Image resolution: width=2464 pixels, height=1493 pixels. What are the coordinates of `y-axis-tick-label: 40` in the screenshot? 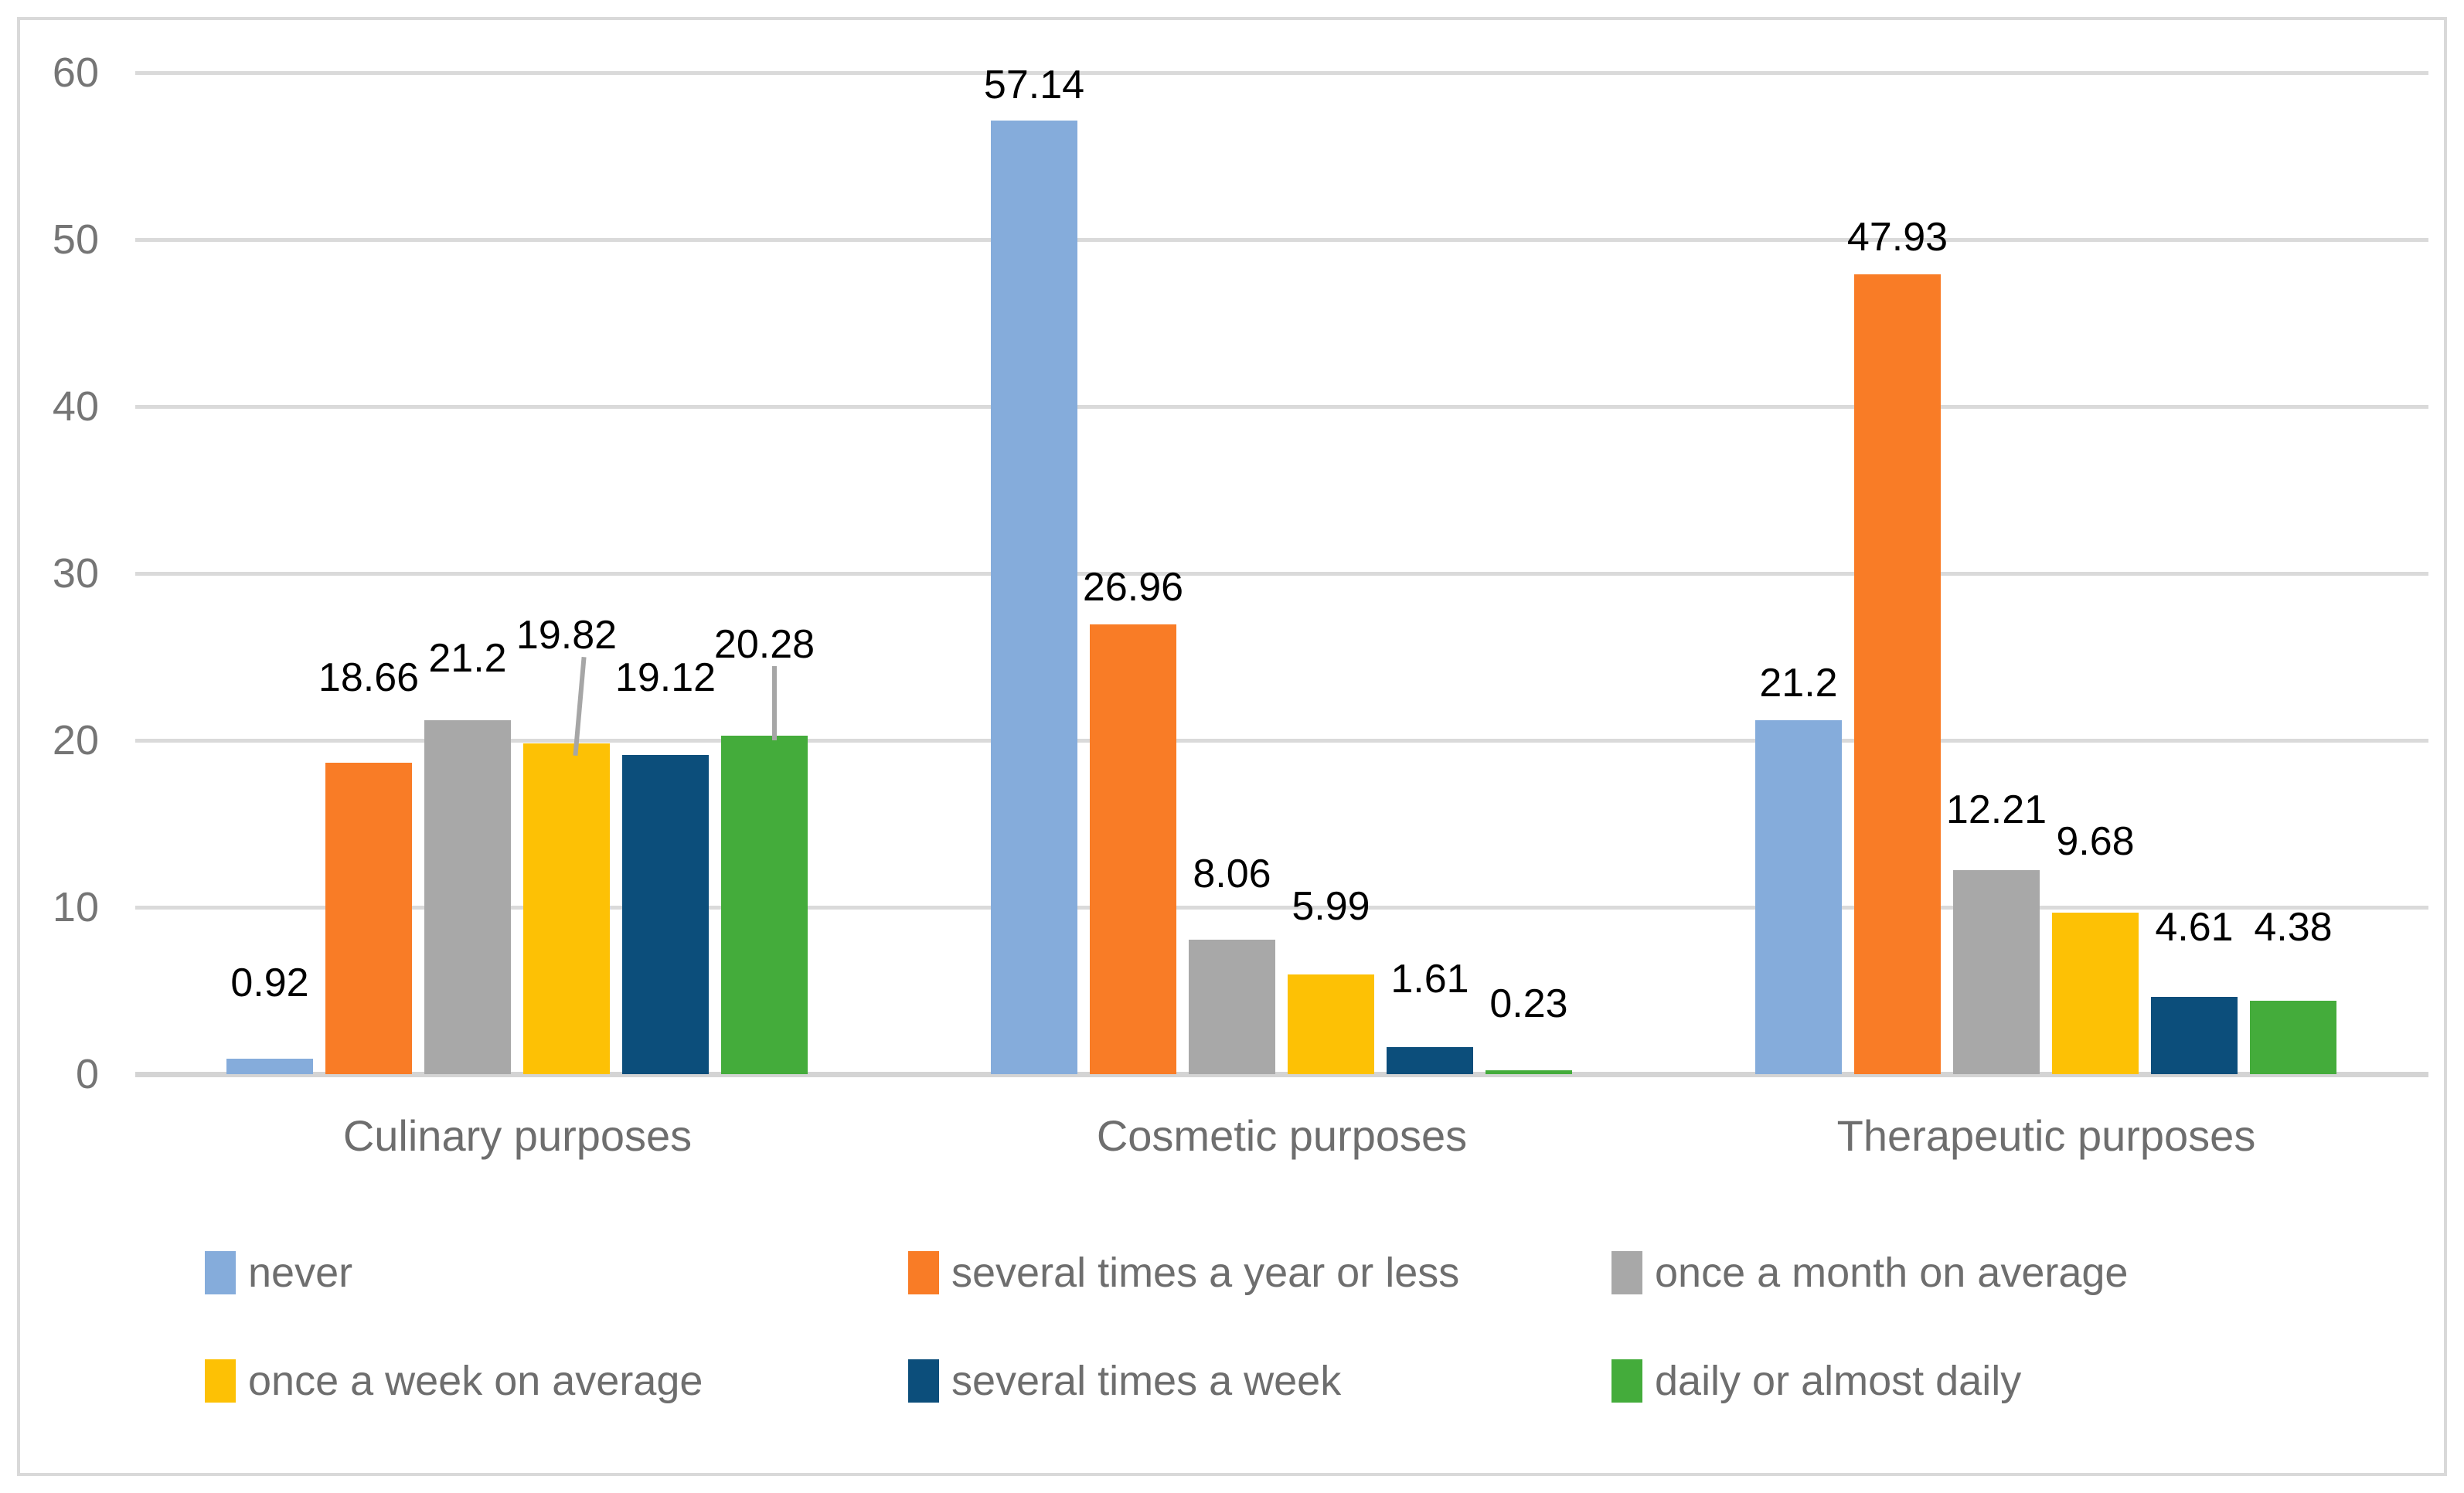 It's located at (75, 406).